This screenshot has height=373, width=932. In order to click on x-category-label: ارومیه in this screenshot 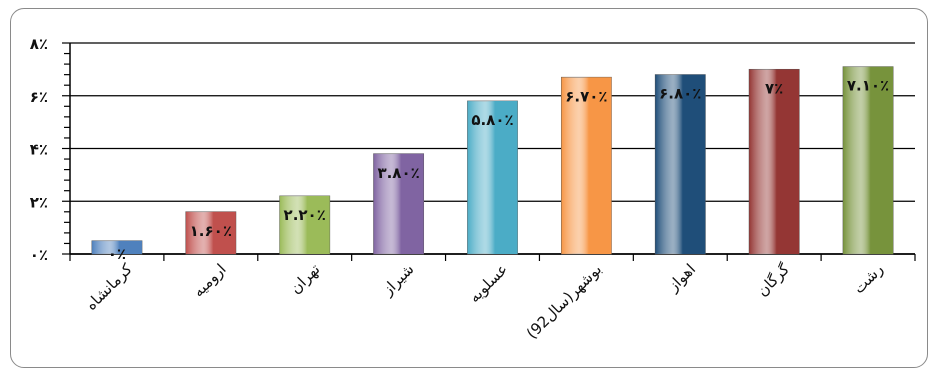, I will do `click(209, 280)`.